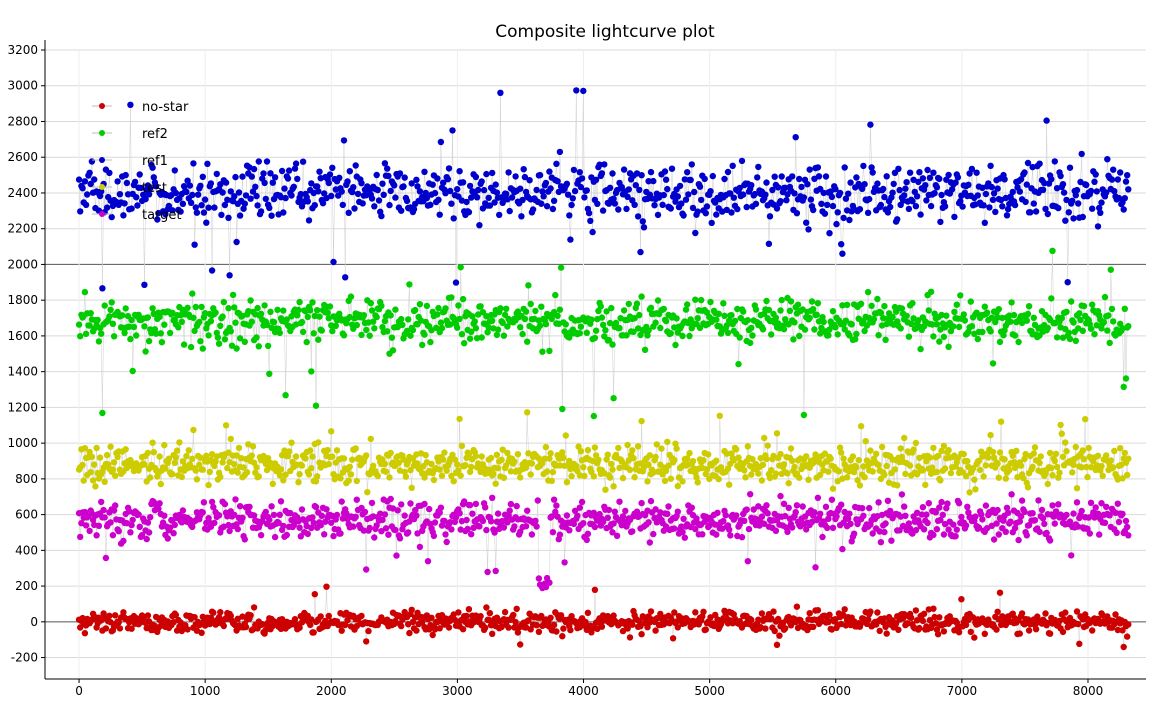  What do you see at coordinates (102, 214) in the screenshot?
I see `legend-marker` at bounding box center [102, 214].